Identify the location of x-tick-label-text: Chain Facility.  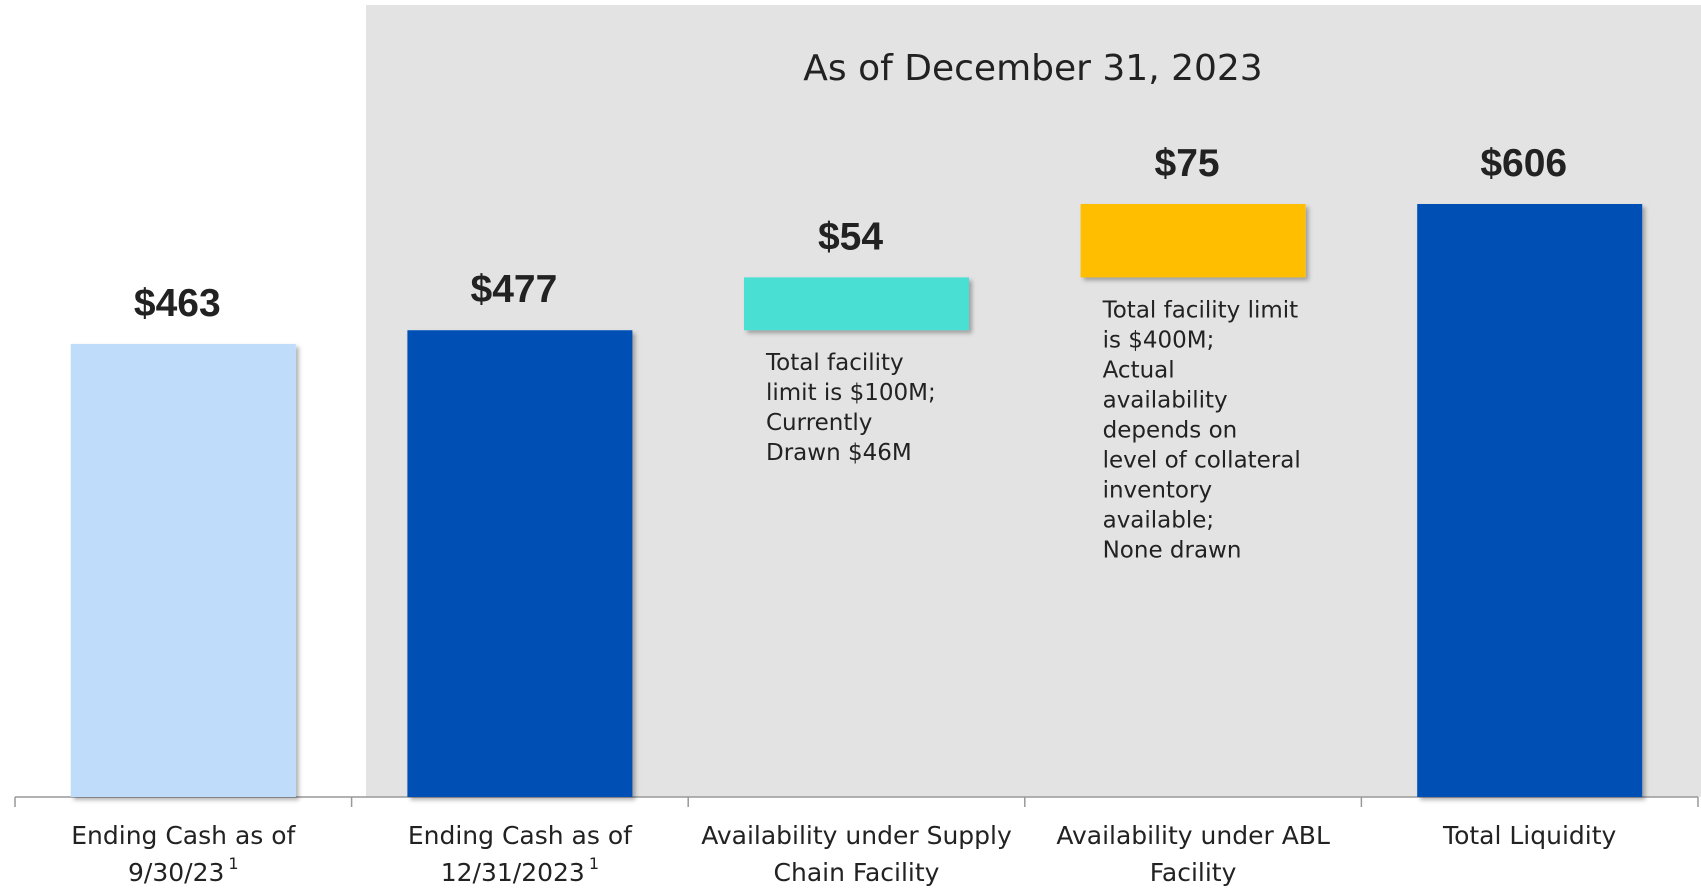
(857, 872).